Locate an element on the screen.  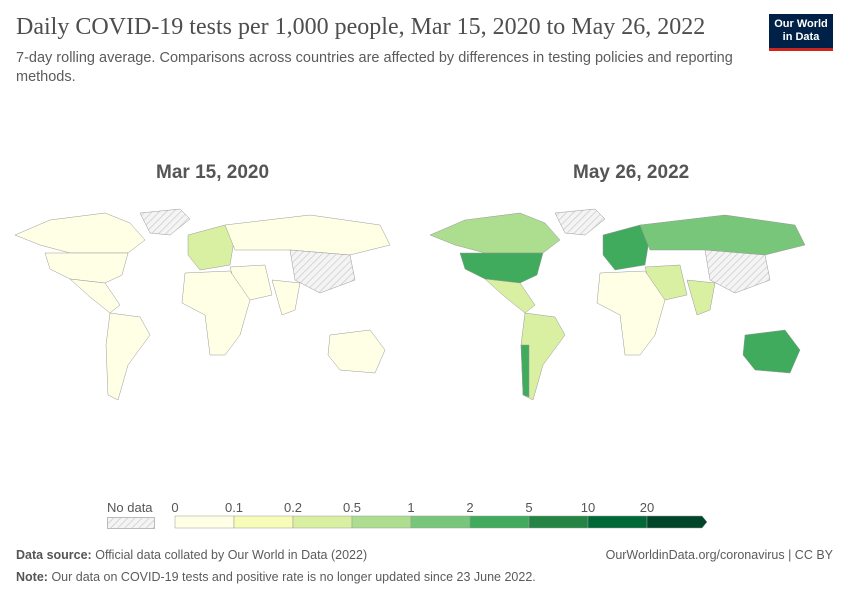
legend-no-data-label: No data is located at coordinates (130, 507).